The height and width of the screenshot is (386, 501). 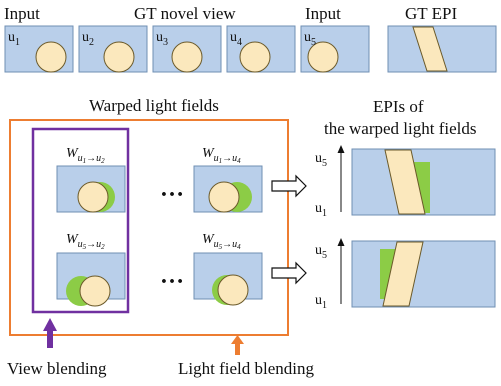 I want to click on gt-novel-view-label: GT novel view, so click(x=185, y=13).